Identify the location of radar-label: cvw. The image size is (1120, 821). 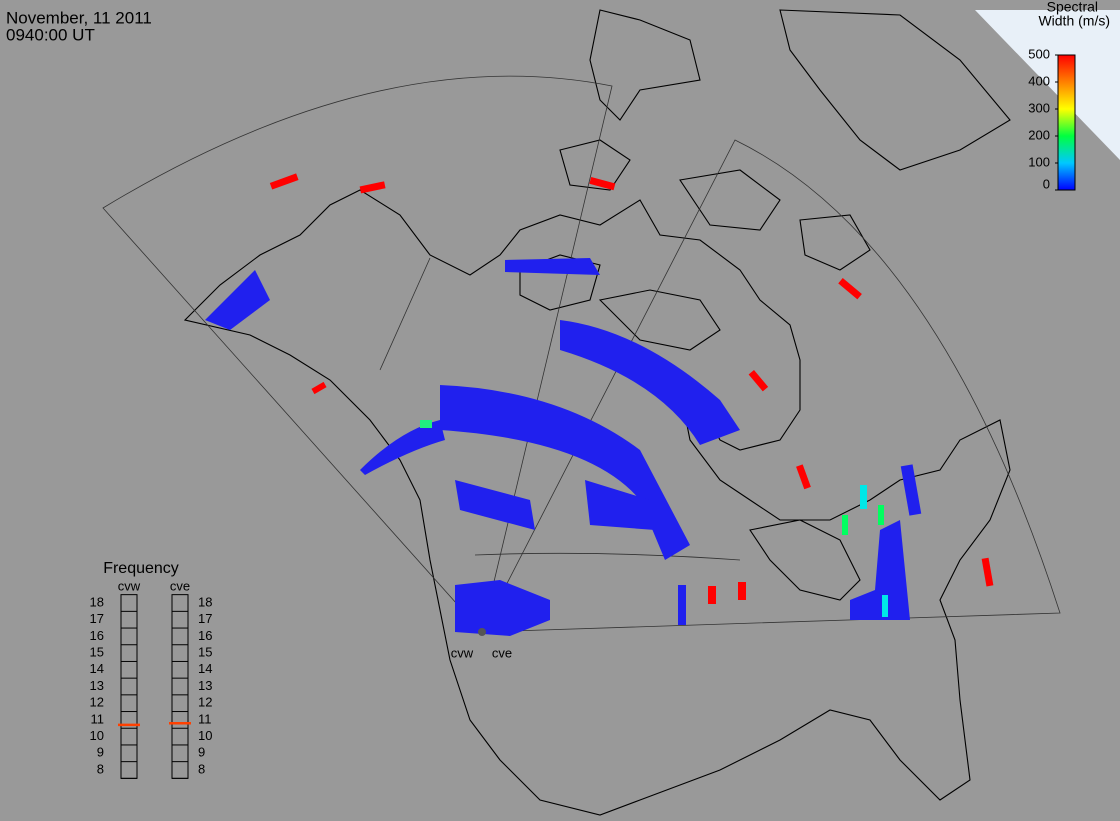
(462, 652).